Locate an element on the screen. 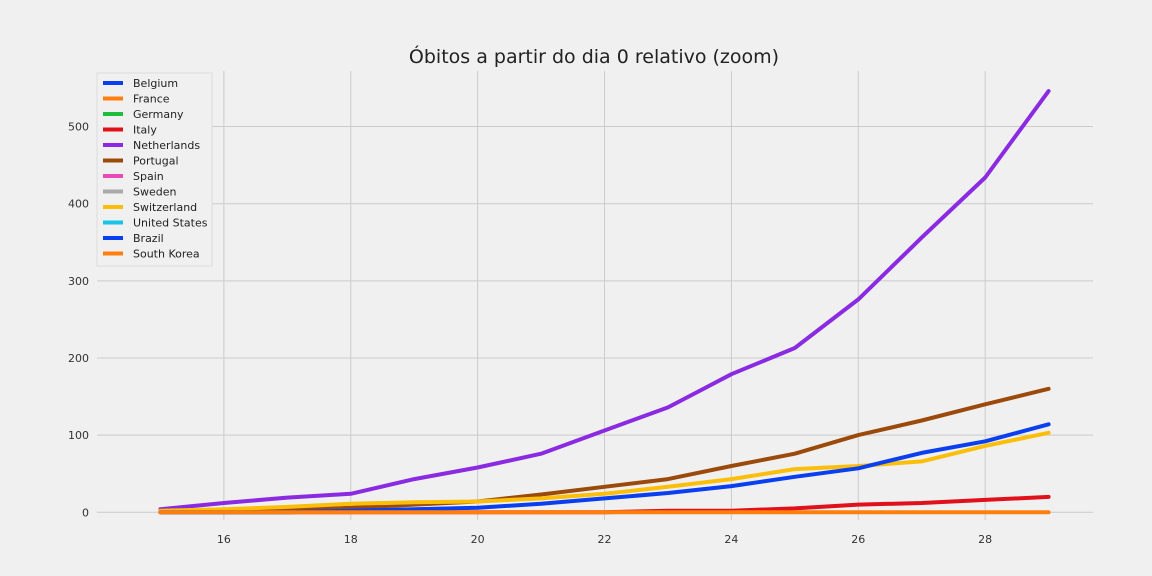 This screenshot has width=1152, height=576. x-tick-label: 20 is located at coordinates (478, 539).